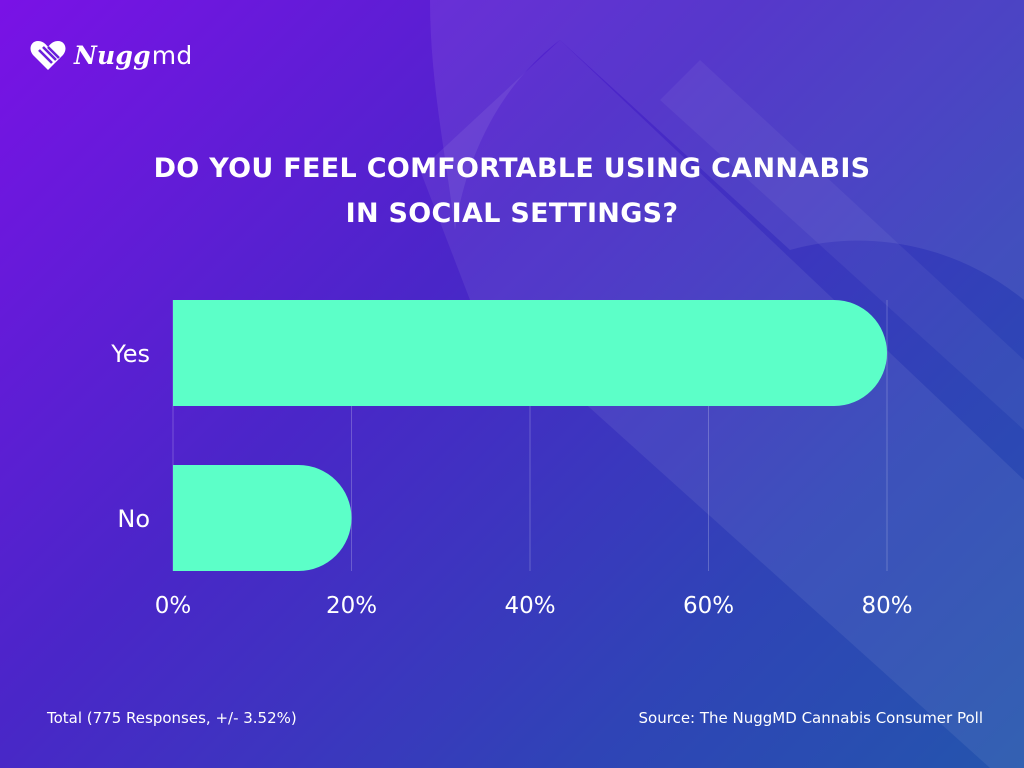 The height and width of the screenshot is (768, 1024). Describe the element at coordinates (529, 606) in the screenshot. I see `x-tick-label-2: 40%` at that location.